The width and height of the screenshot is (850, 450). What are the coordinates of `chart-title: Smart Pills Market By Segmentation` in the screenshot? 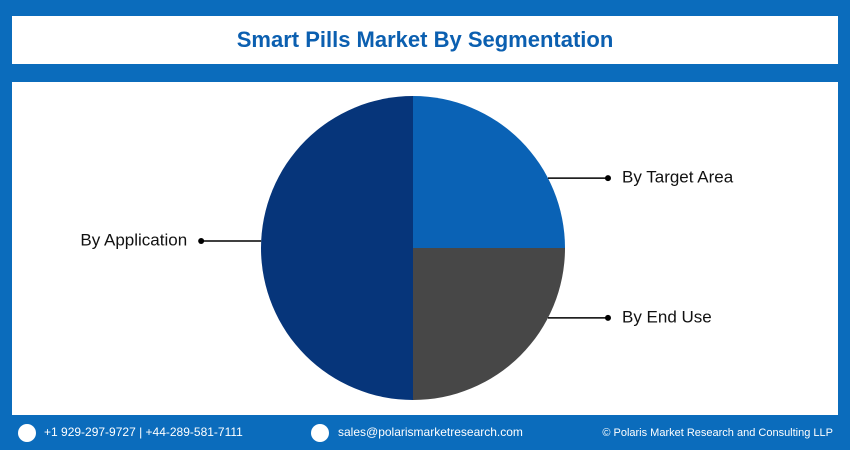 It's located at (425, 39).